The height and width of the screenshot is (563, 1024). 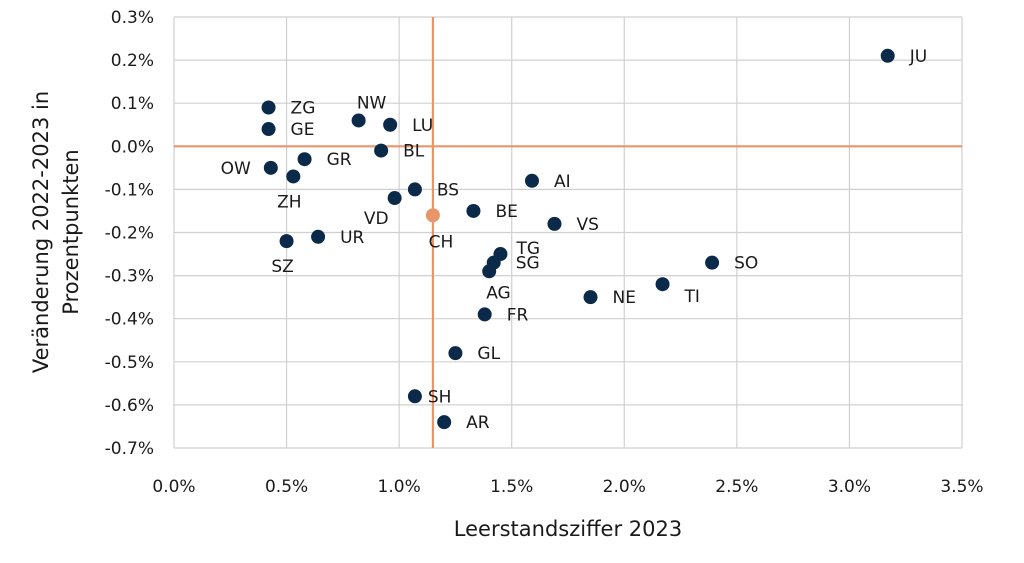 What do you see at coordinates (372, 103) in the screenshot?
I see `point-label-nw: NW` at bounding box center [372, 103].